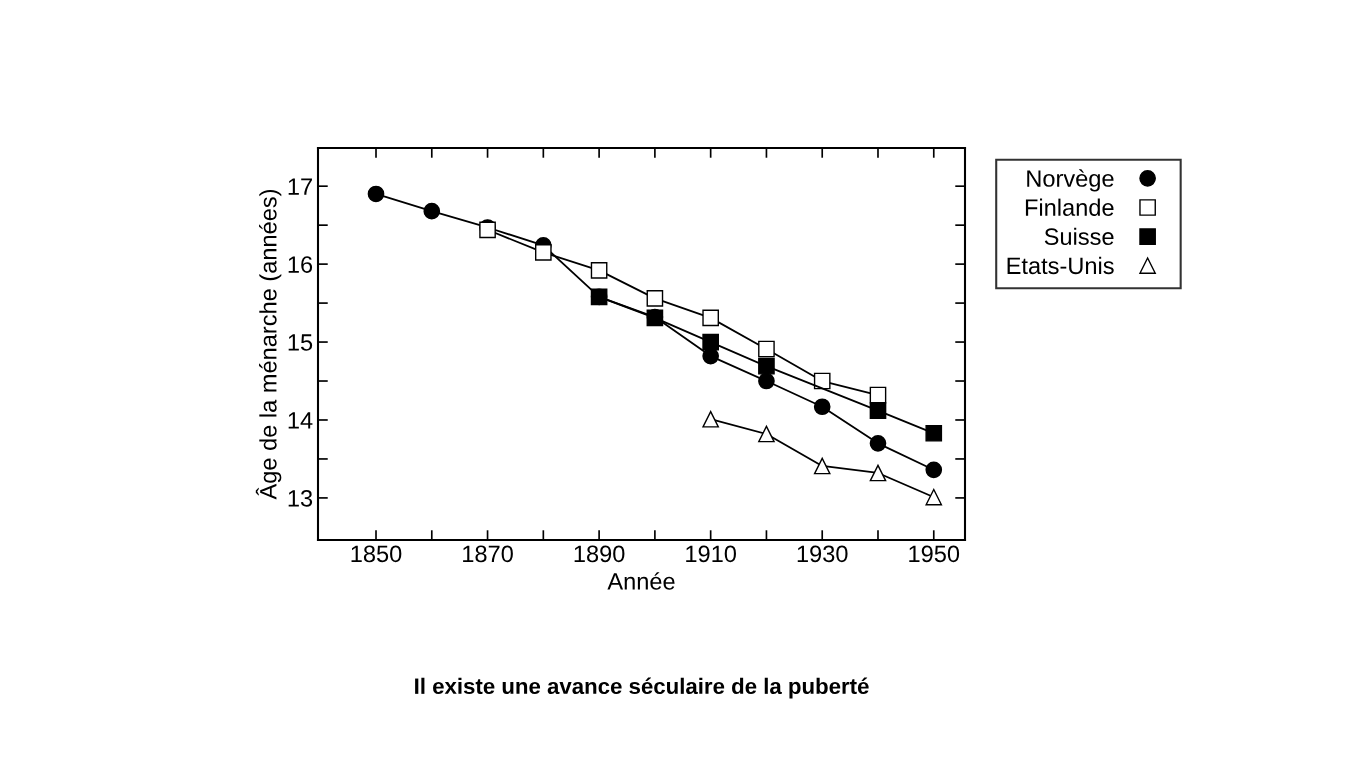 The height and width of the screenshot is (768, 1366). I want to click on y-tick-label: 15, so click(300, 342).